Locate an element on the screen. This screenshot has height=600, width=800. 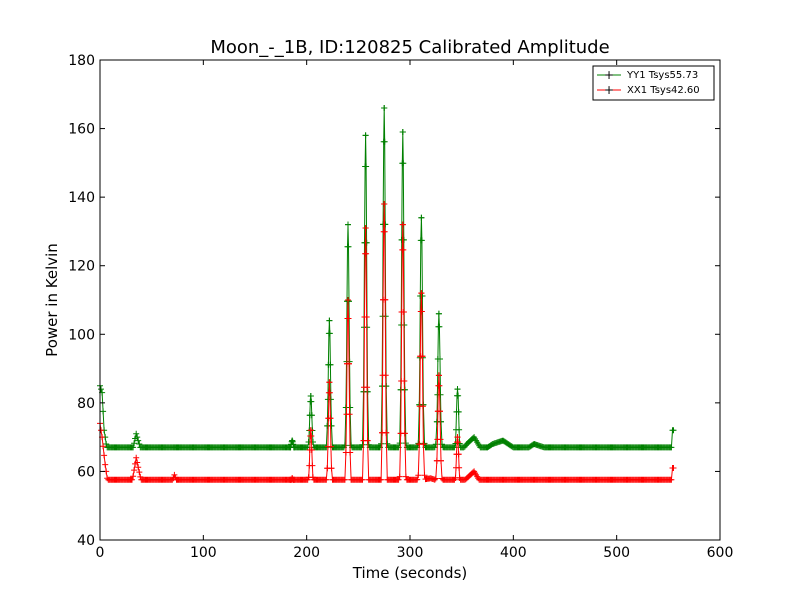
legend-box is located at coordinates (653, 83).